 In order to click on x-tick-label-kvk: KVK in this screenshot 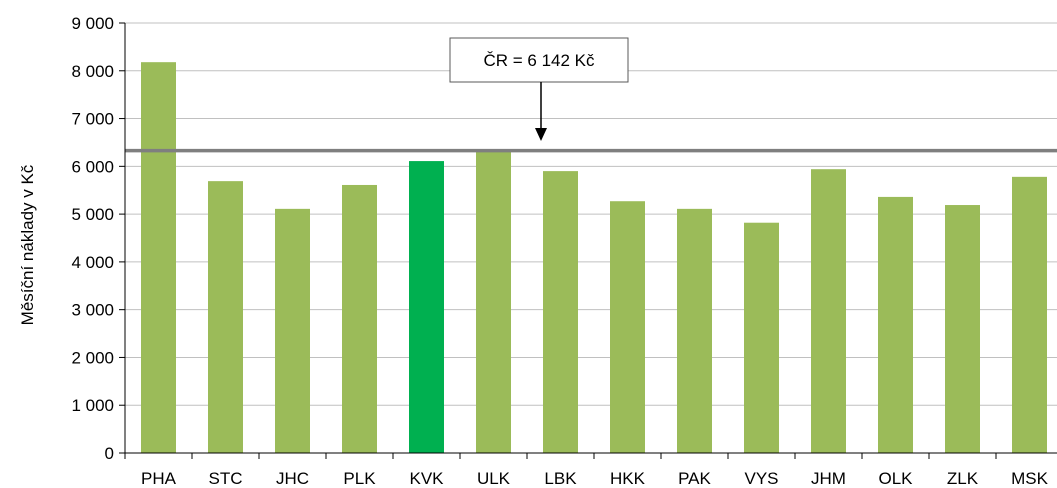, I will do `click(426, 478)`.